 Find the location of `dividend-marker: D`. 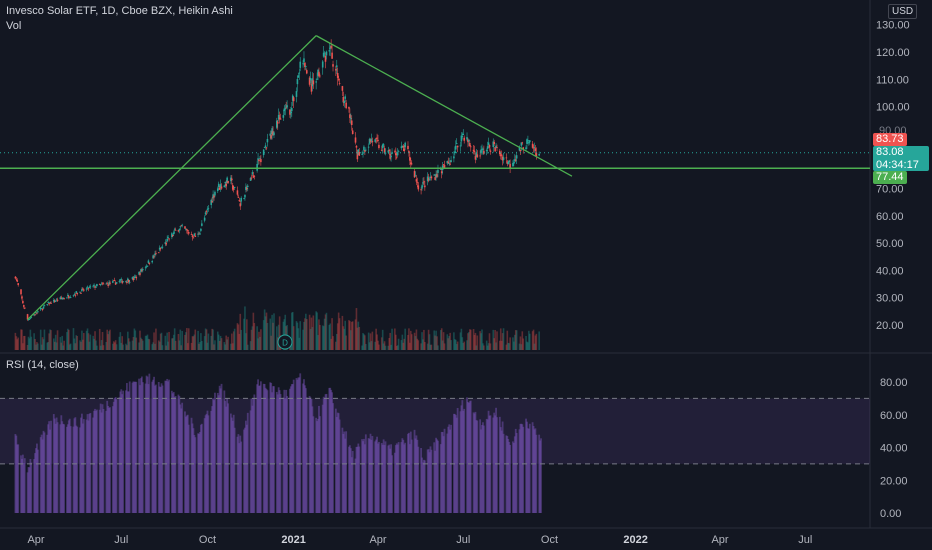

dividend-marker: D is located at coordinates (285, 342).